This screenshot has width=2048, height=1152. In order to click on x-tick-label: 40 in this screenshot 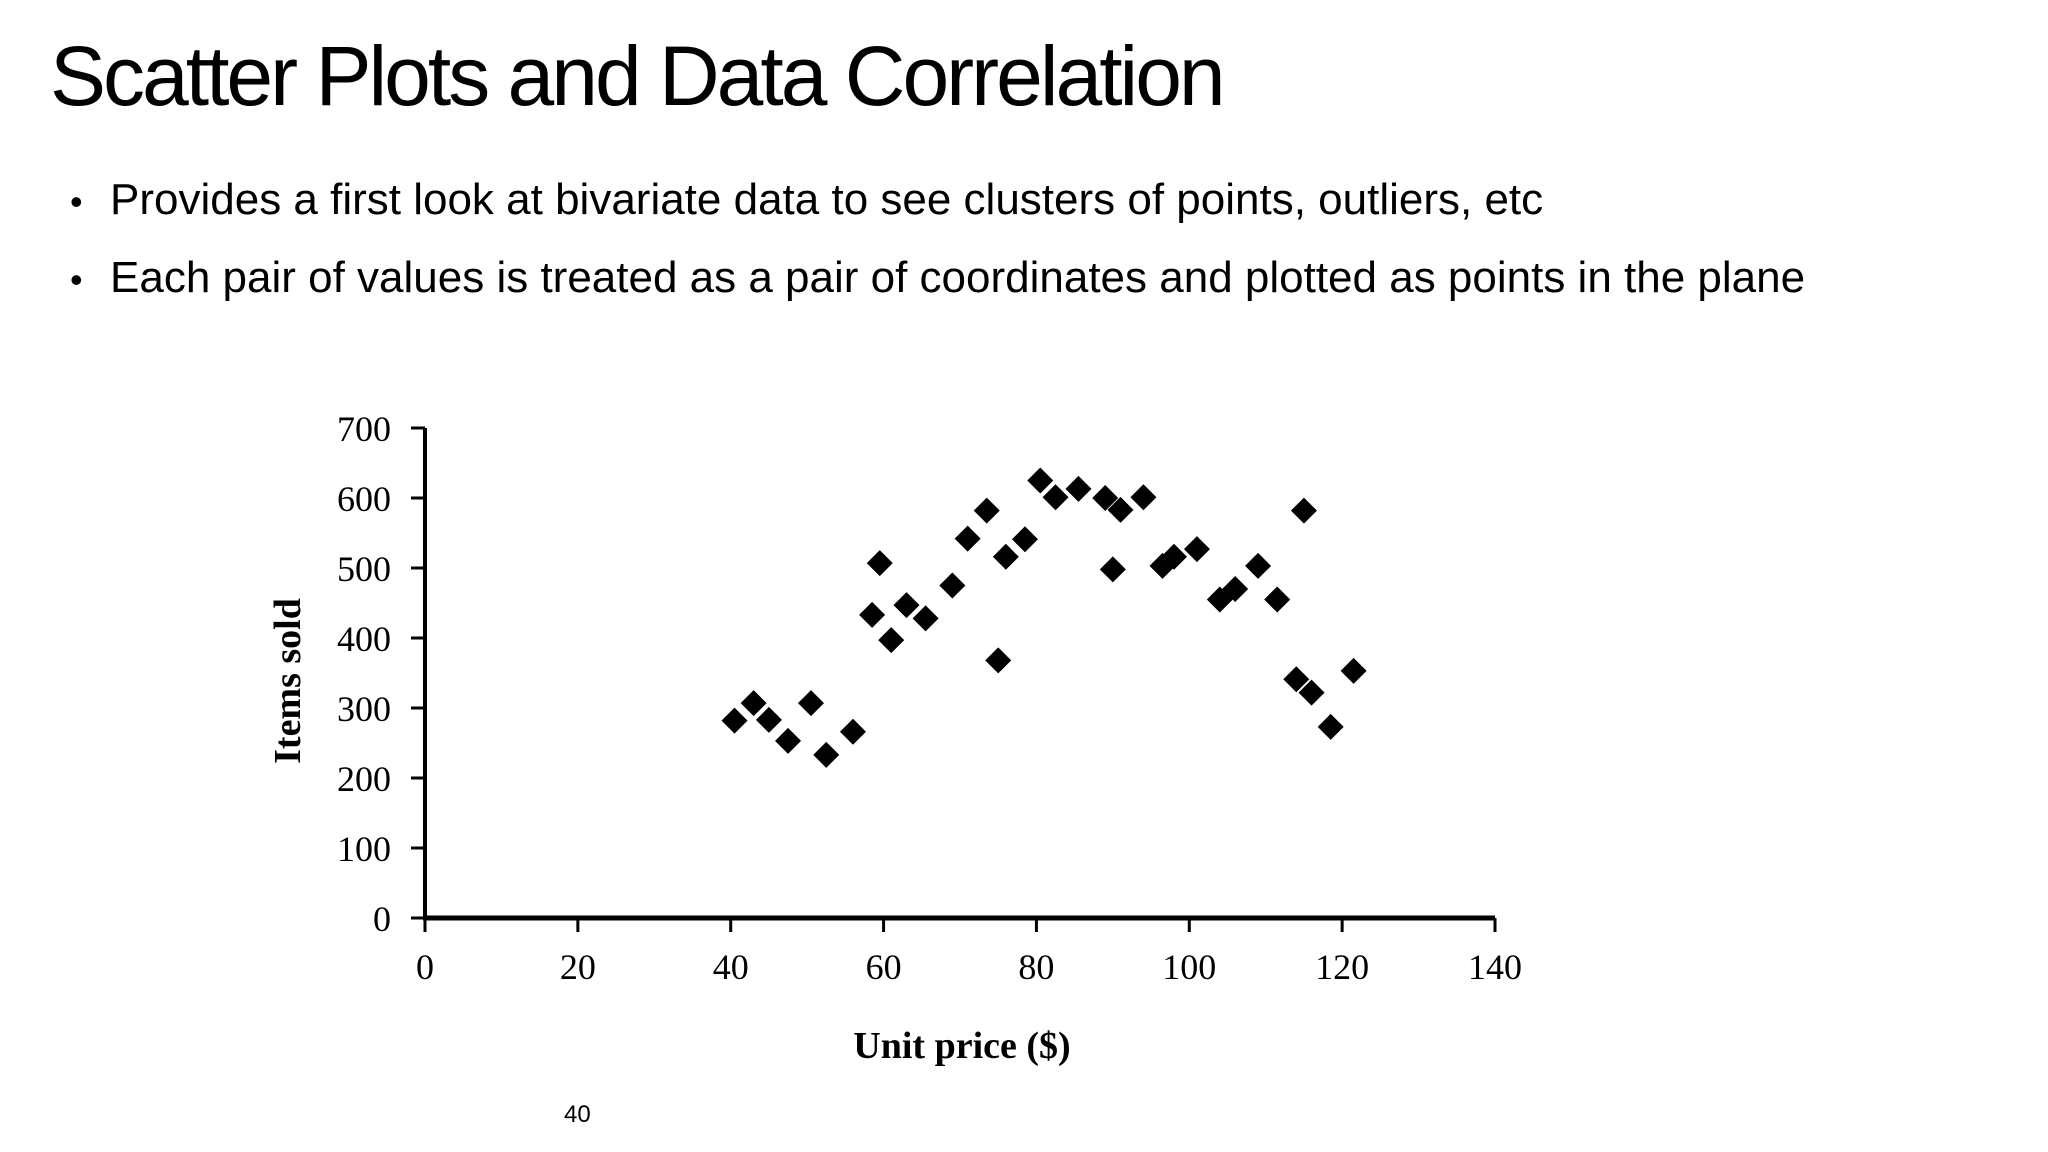, I will do `click(731, 967)`.